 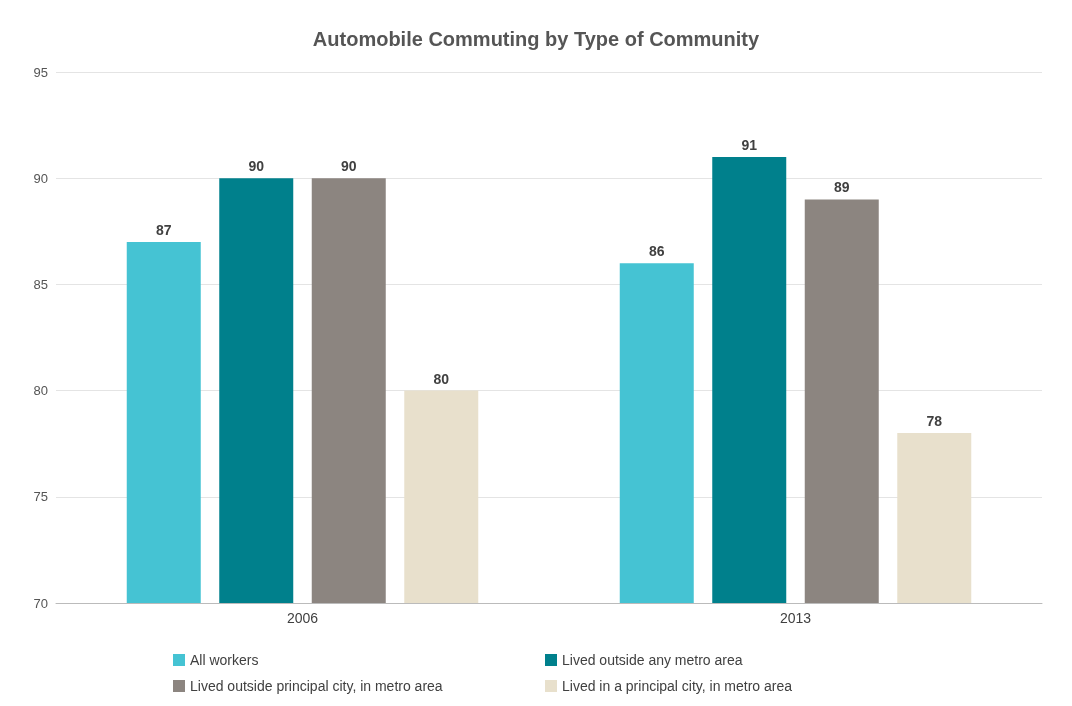 I want to click on data-label: 80, so click(x=441, y=378).